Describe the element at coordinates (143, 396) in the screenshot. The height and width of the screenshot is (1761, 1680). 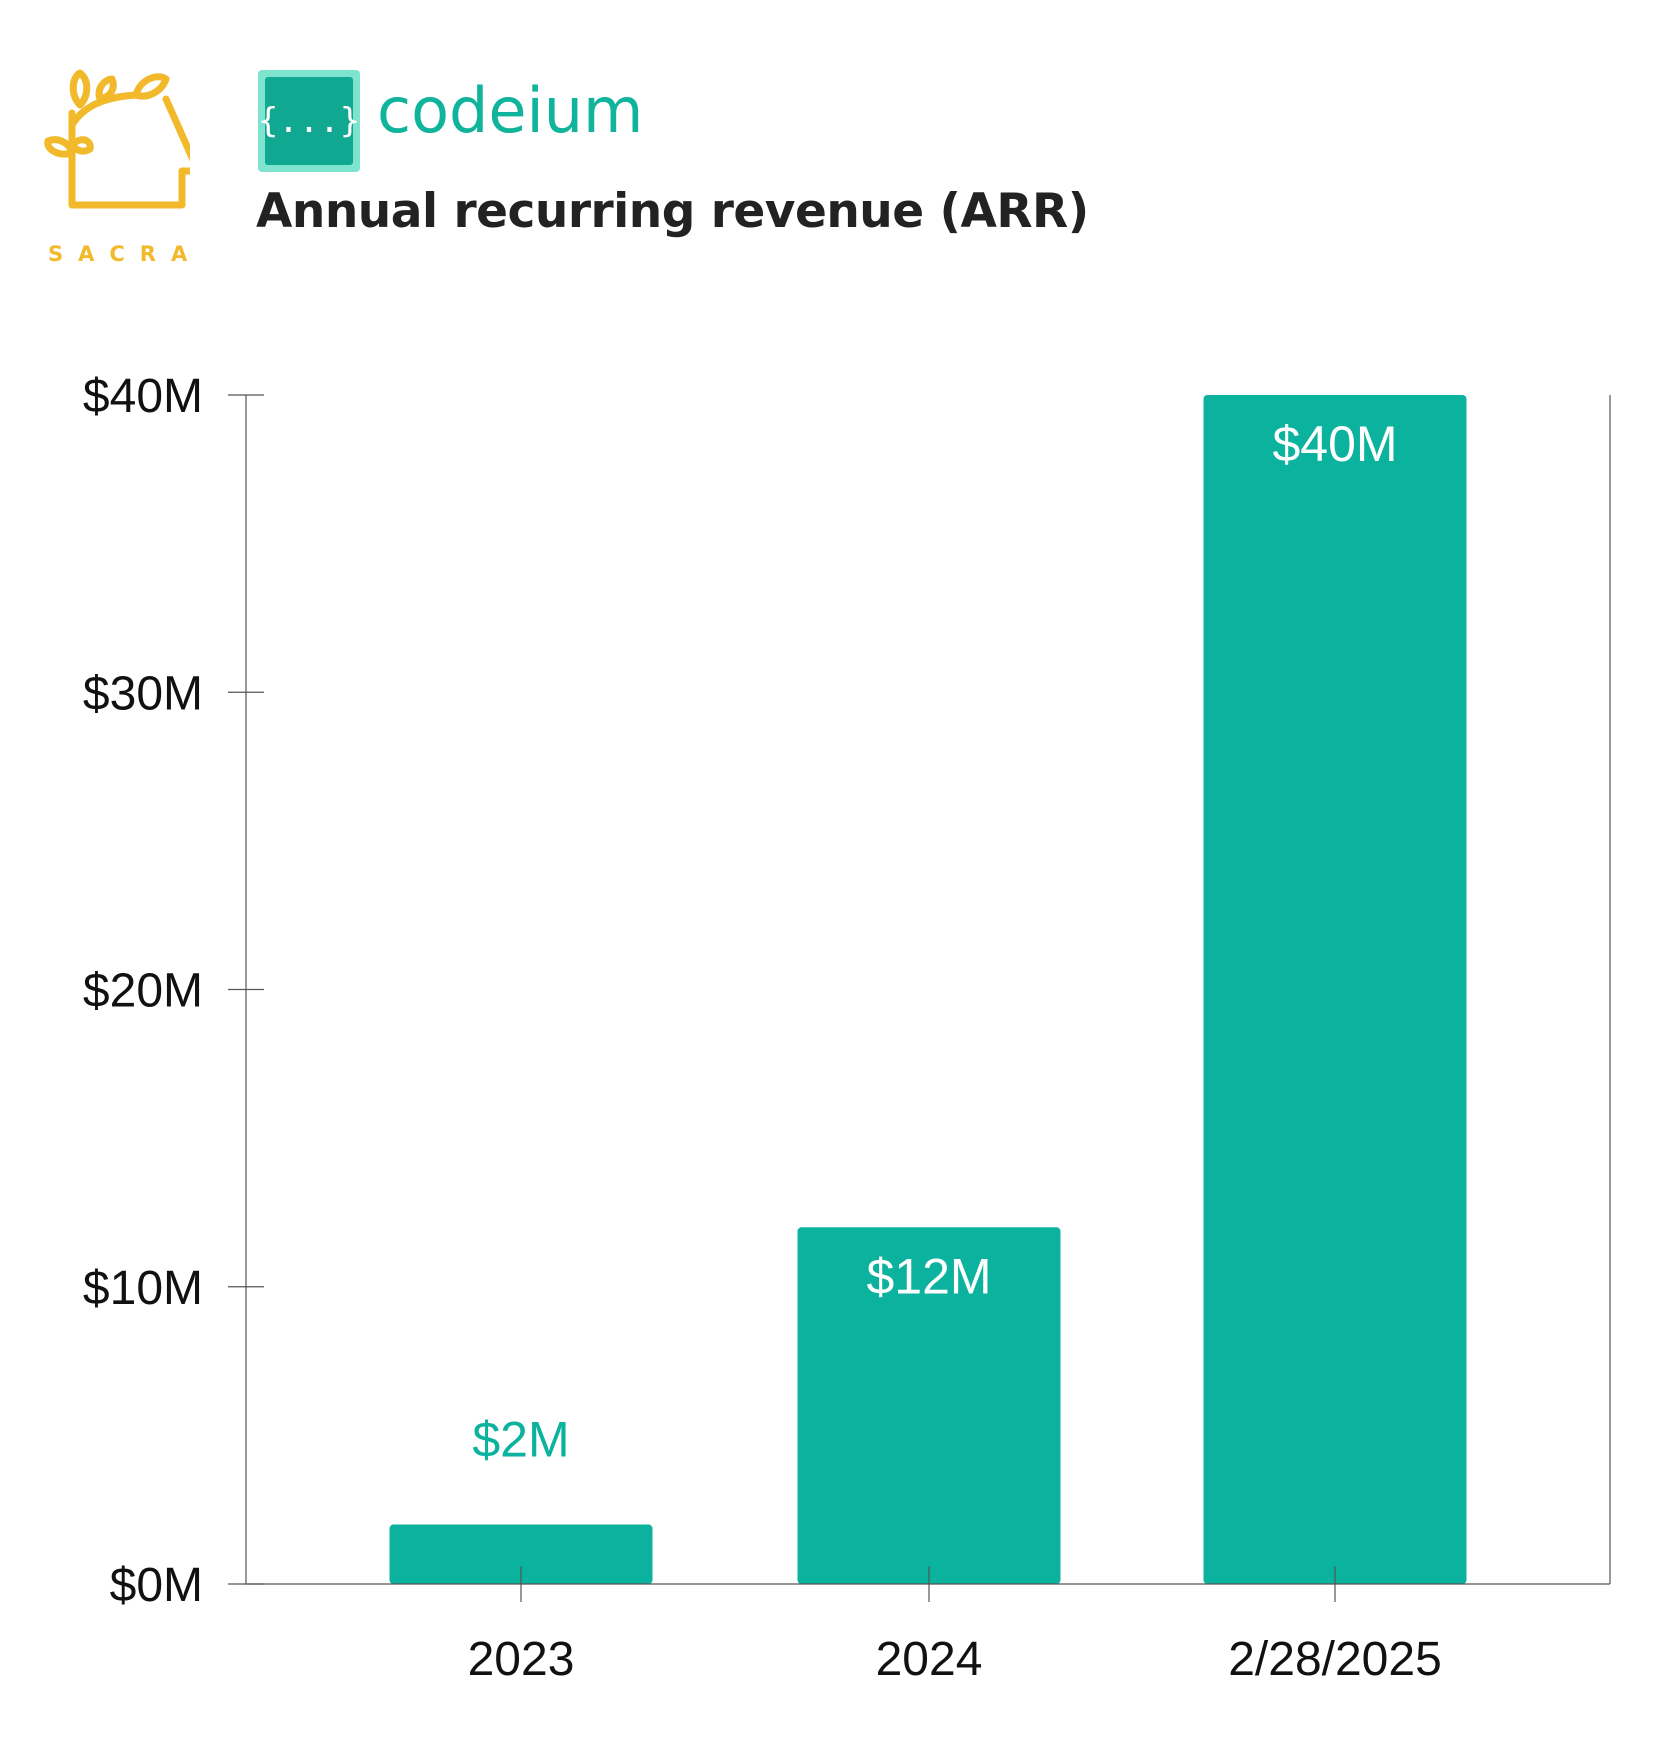
I see `y-tick-label: $40M` at that location.